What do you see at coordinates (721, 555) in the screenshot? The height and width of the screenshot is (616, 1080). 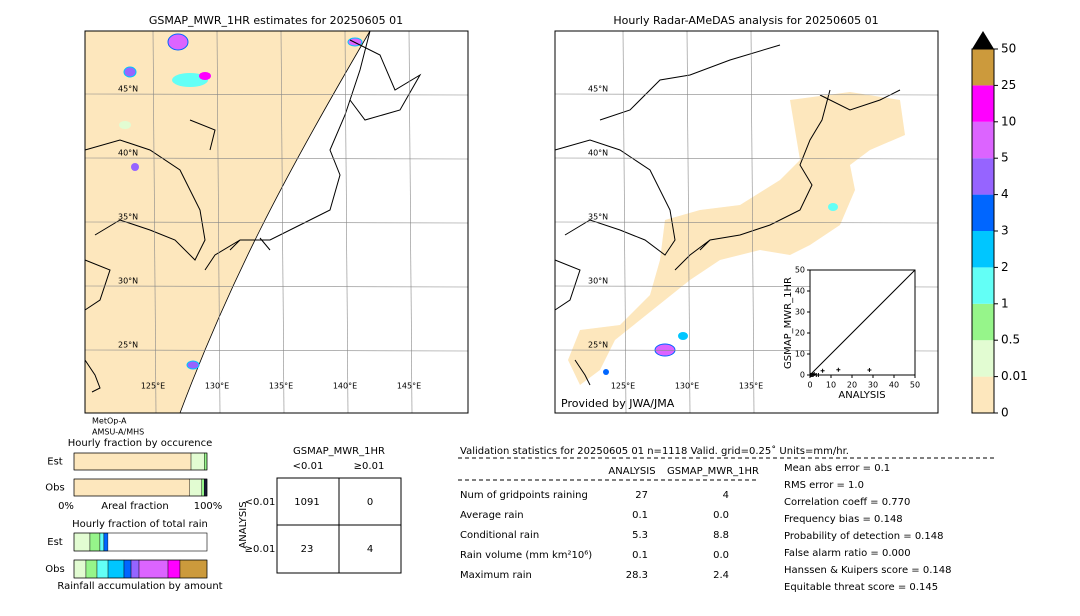 I see `value: 0.0` at bounding box center [721, 555].